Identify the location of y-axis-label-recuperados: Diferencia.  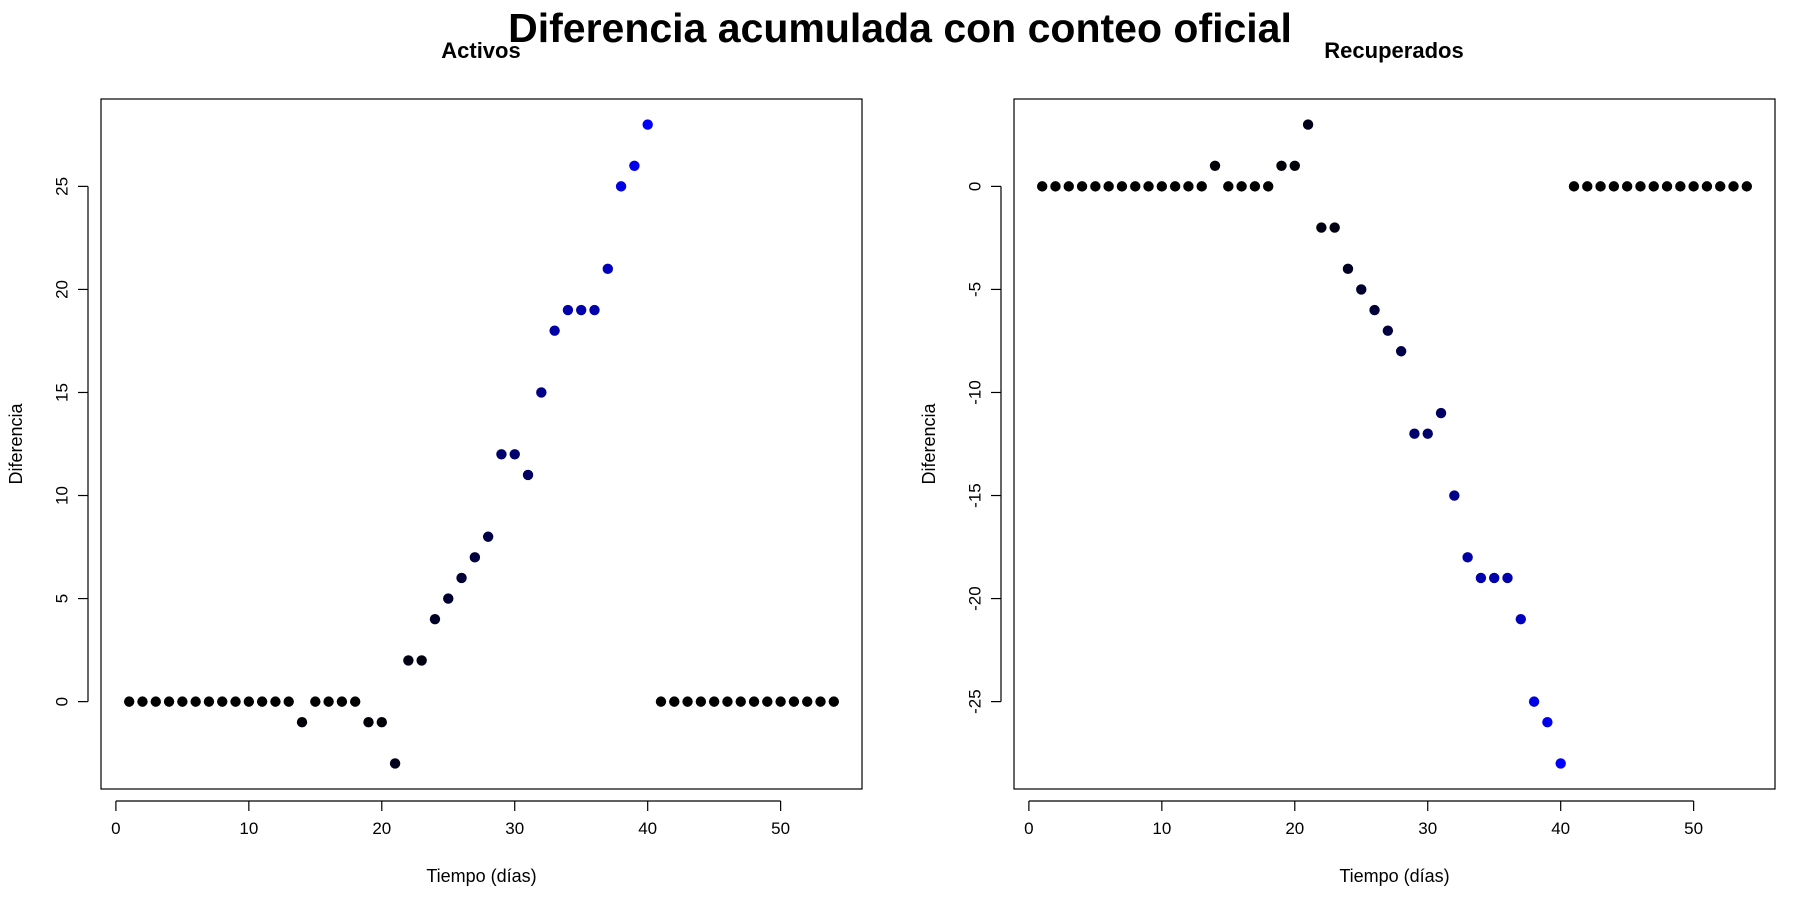
(929, 443).